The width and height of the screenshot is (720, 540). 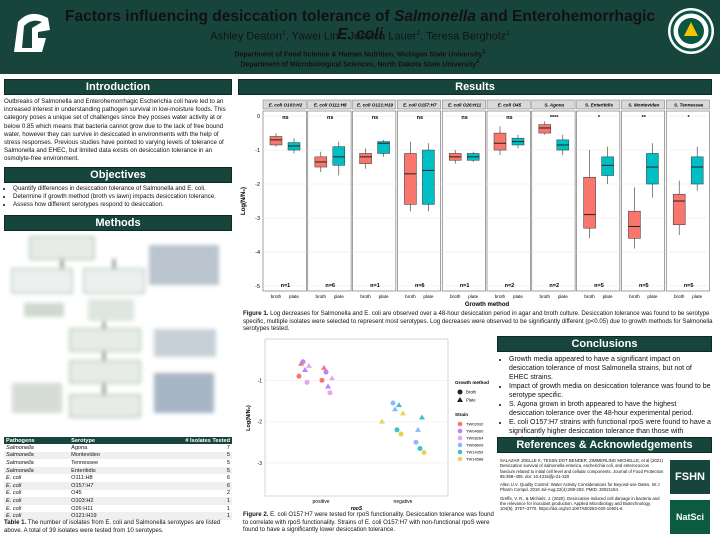 What do you see at coordinates (510, 286) in the screenshot?
I see `sample-size: n=2` at bounding box center [510, 286].